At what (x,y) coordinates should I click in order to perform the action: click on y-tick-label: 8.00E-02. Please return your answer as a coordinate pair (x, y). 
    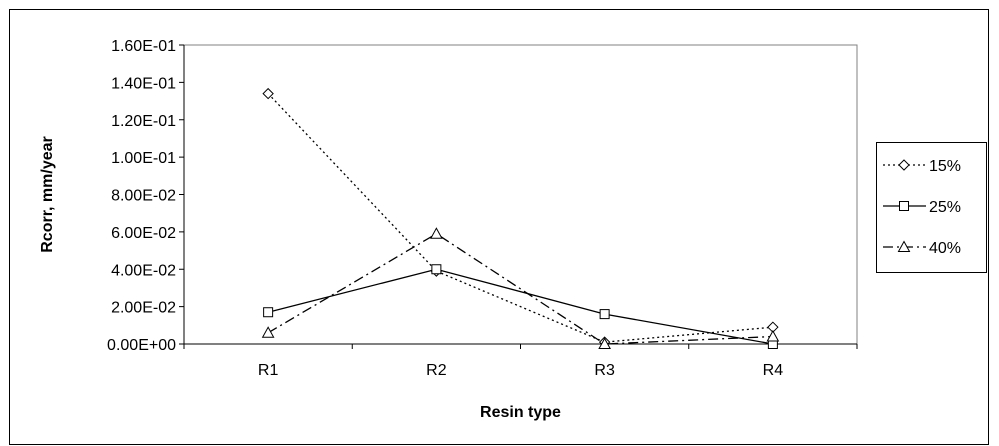
    Looking at the image, I should click on (143, 196).